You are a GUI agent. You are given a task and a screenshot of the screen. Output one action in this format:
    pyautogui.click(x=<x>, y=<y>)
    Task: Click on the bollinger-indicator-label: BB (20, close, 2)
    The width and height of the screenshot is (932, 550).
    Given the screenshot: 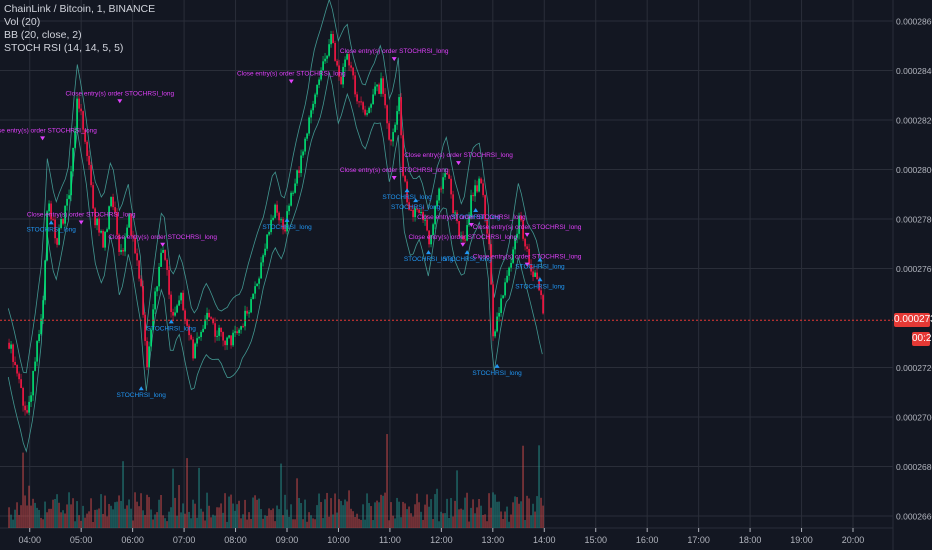 What is the action you would take?
    pyautogui.click(x=43, y=35)
    